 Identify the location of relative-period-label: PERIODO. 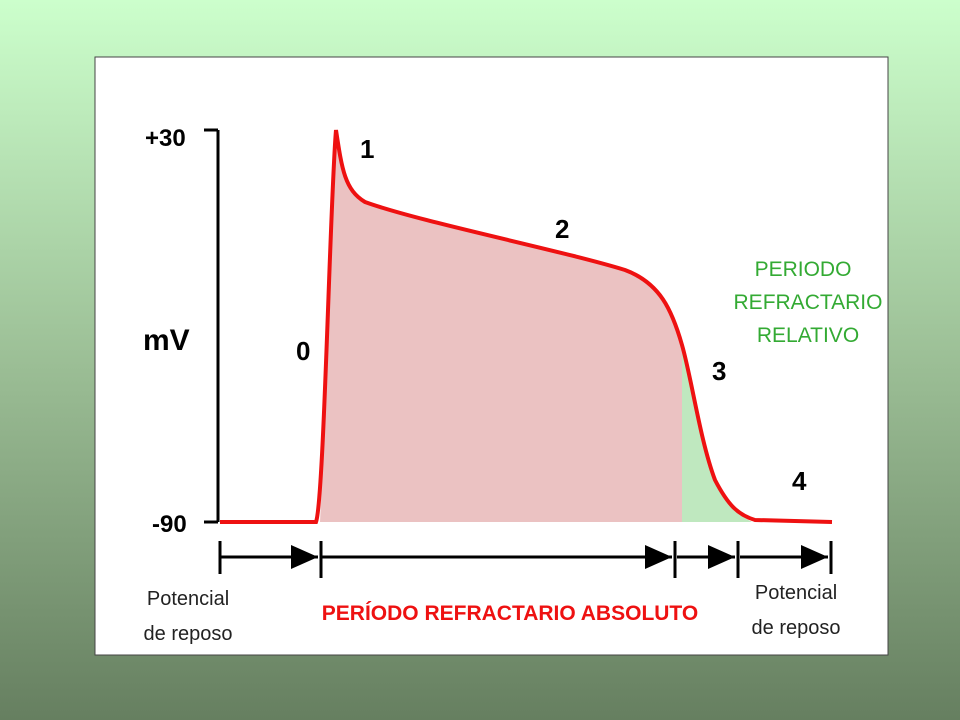
(803, 269).